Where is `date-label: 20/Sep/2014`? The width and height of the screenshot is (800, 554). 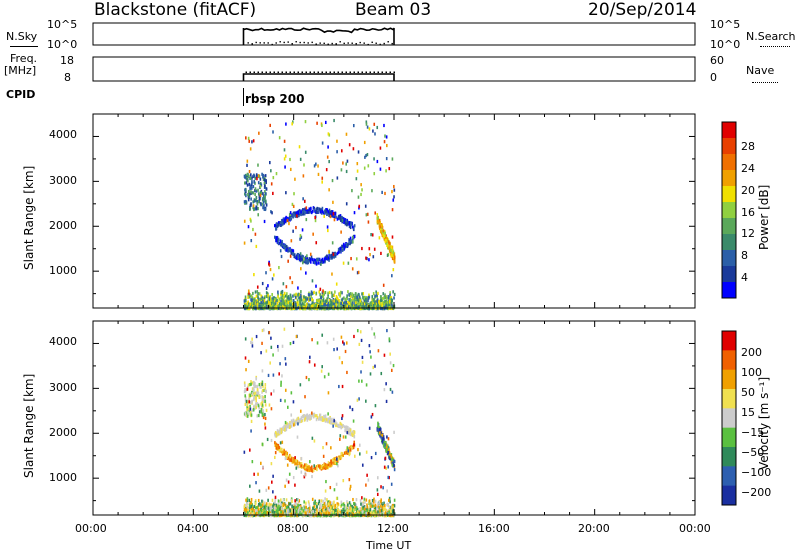
date-label: 20/Sep/2014 is located at coordinates (642, 10).